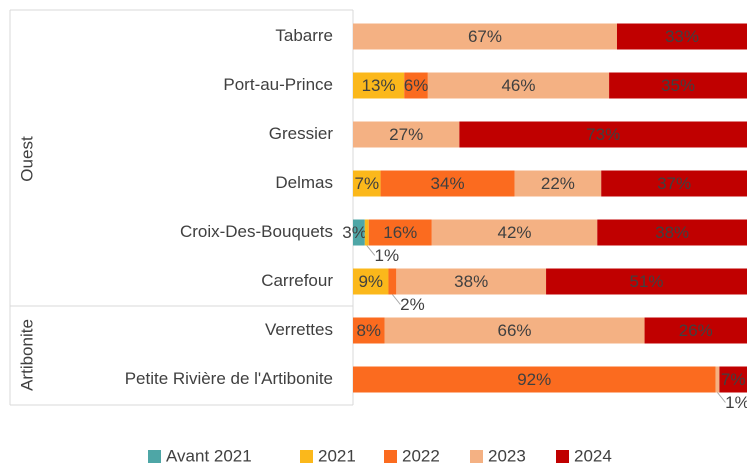 This screenshot has height=471, width=747. I want to click on category-label: Gressier, so click(301, 133).